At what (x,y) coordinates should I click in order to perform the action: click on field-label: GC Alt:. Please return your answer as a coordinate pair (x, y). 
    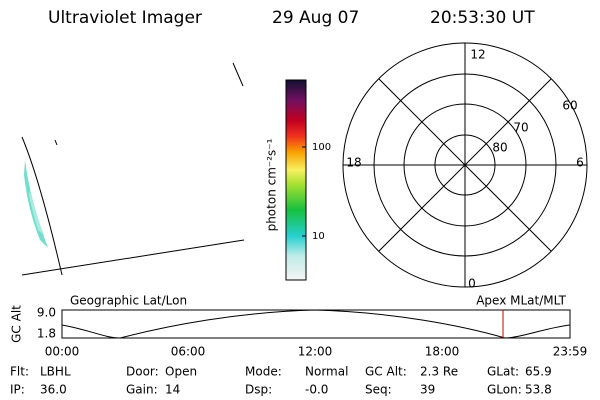
    Looking at the image, I should click on (386, 372).